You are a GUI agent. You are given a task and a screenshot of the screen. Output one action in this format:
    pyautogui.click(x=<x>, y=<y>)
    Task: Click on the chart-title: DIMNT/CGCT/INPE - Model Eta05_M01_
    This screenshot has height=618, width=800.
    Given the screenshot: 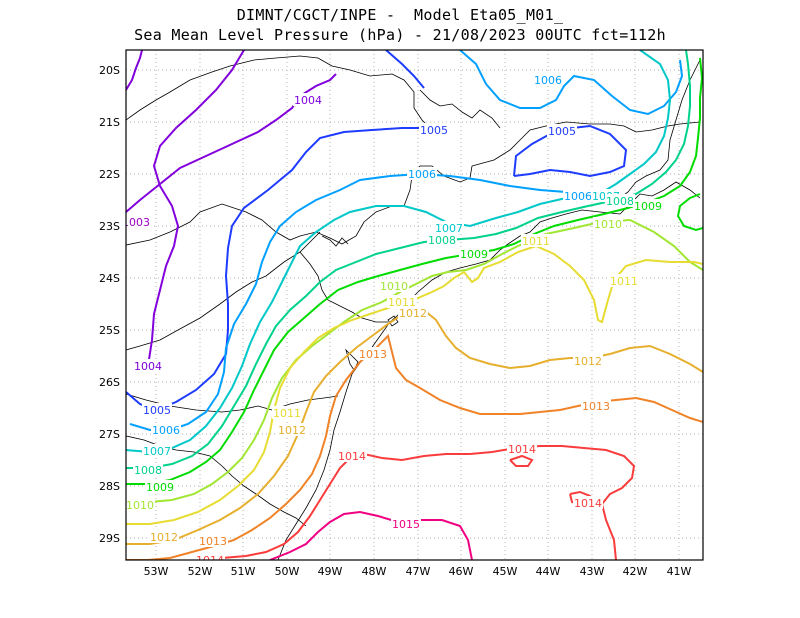 What is the action you would take?
    pyautogui.click(x=400, y=15)
    